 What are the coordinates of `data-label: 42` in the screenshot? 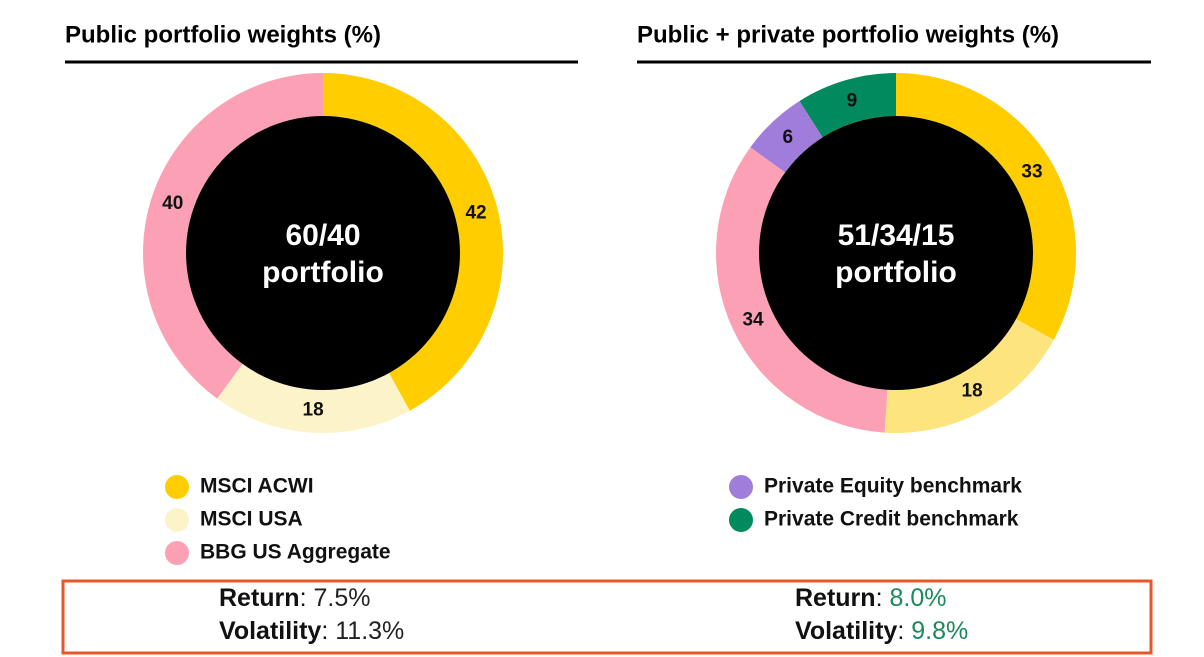 It's located at (475, 213).